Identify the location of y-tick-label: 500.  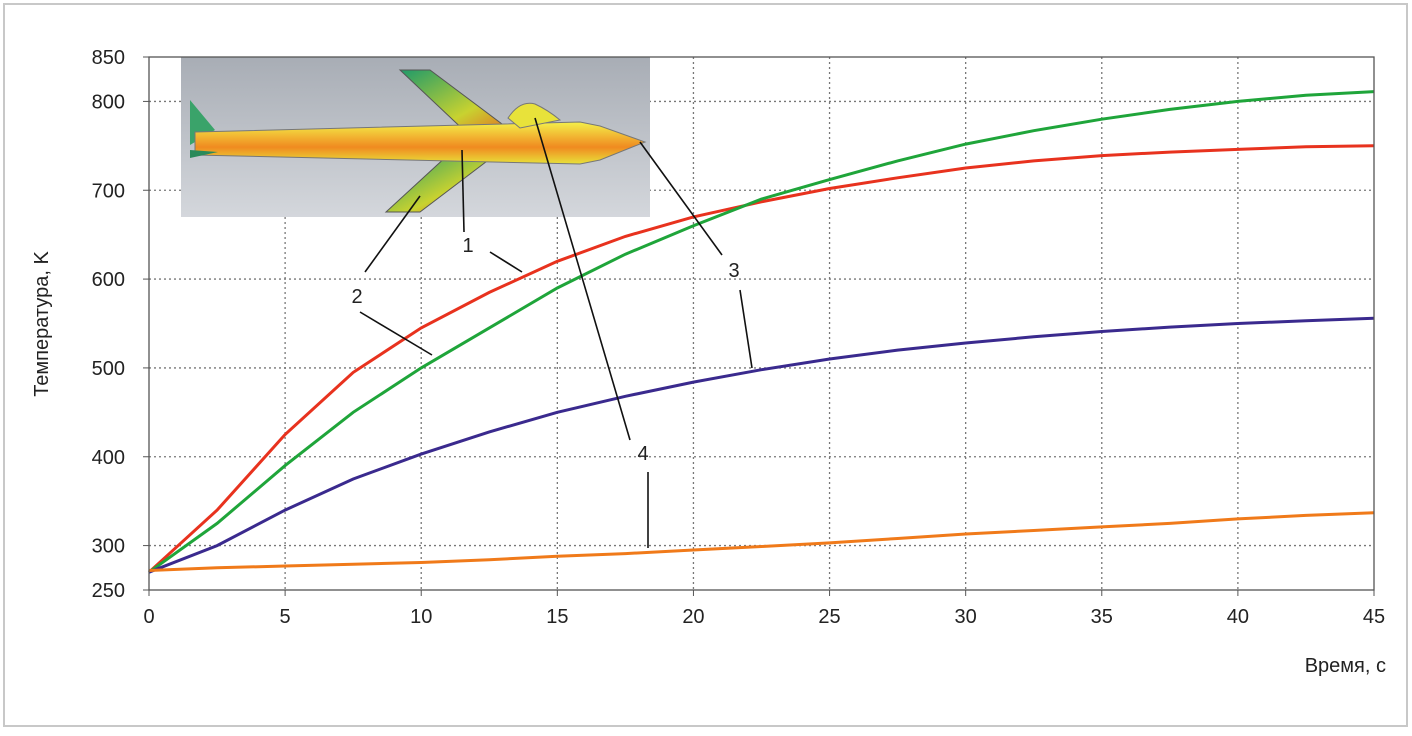
(108, 369).